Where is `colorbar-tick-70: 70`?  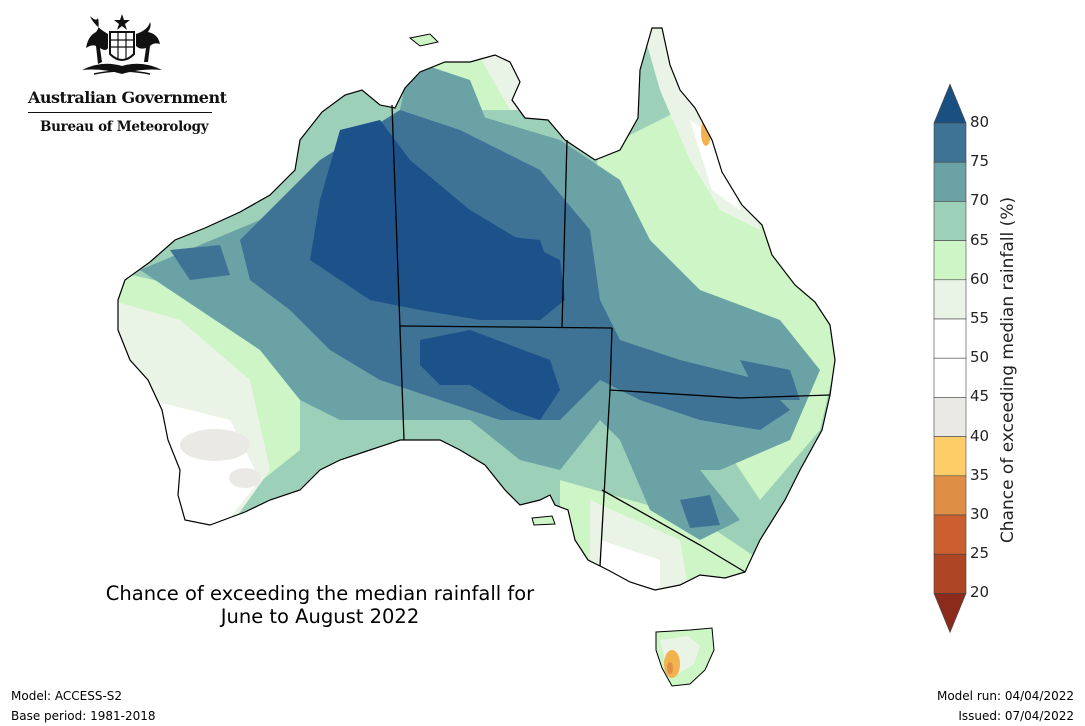 colorbar-tick-70: 70 is located at coordinates (980, 200).